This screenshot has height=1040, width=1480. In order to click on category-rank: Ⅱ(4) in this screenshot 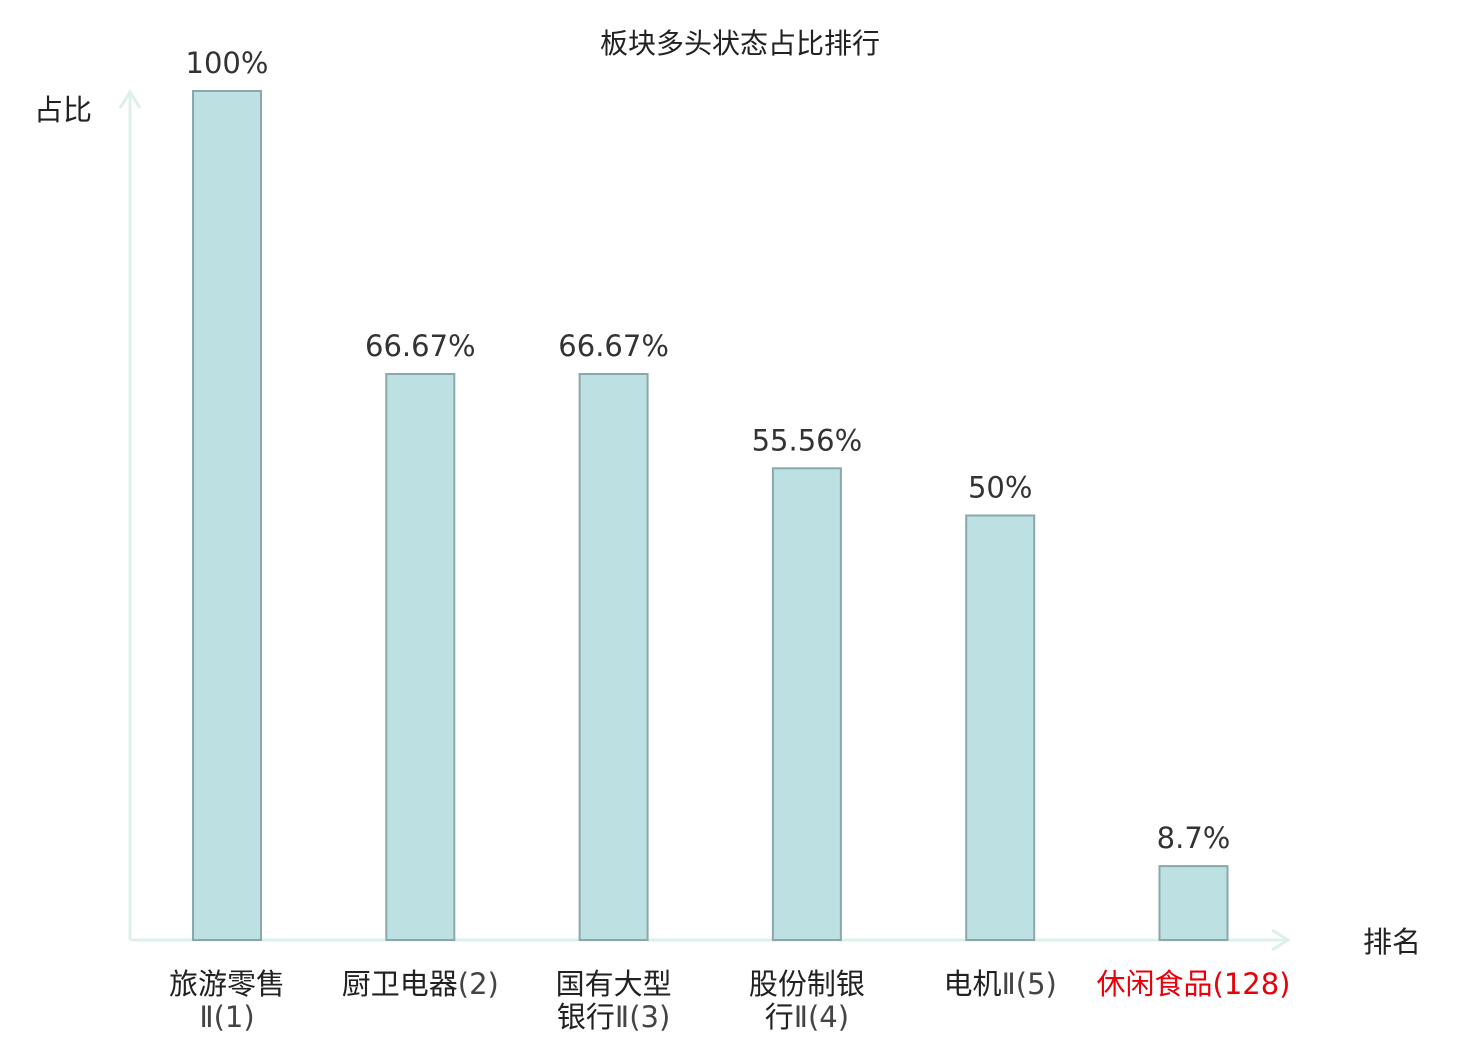, I will do `click(821, 1017)`.